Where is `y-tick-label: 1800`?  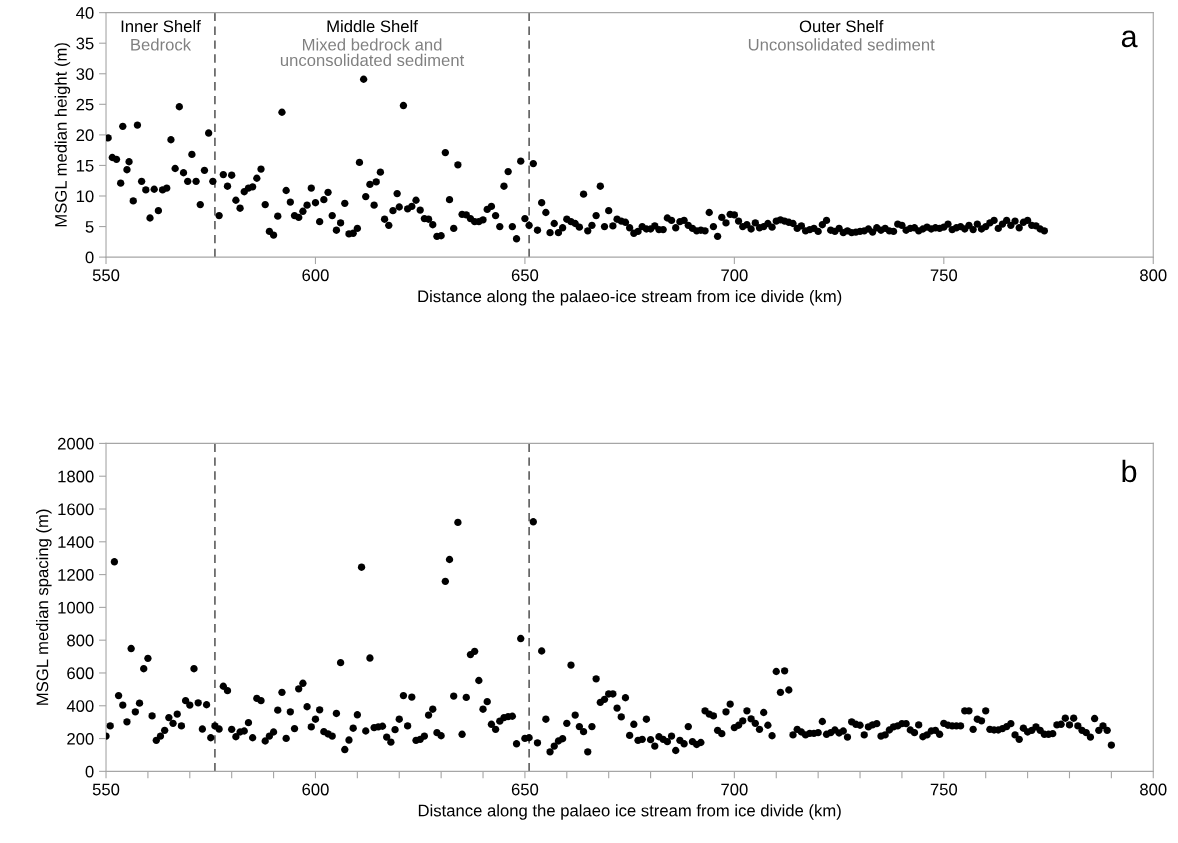
y-tick-label: 1800 is located at coordinates (76, 476).